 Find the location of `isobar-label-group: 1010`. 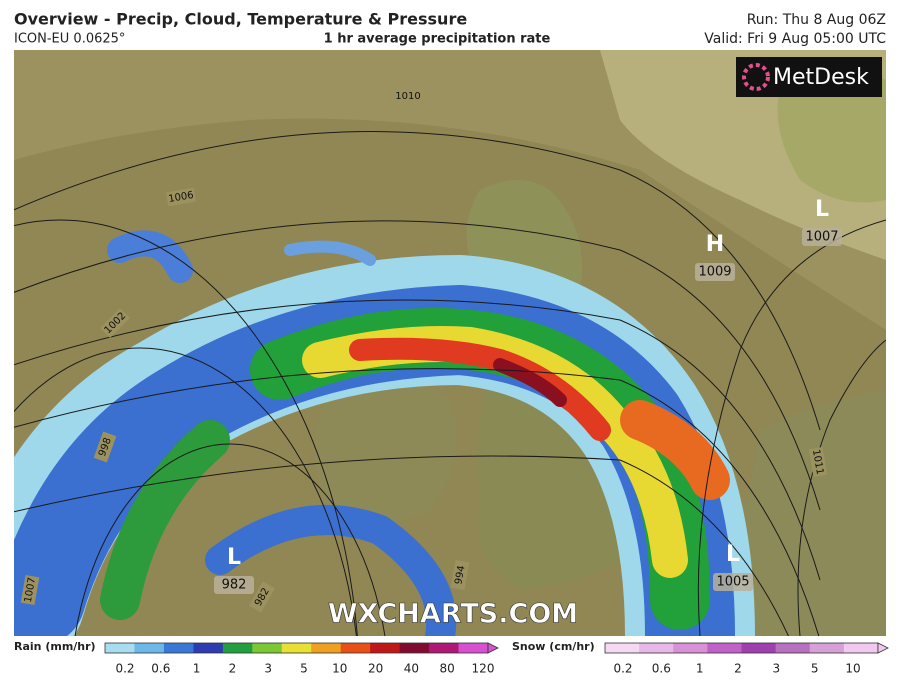

isobar-label-group: 1010 is located at coordinates (408, 96).